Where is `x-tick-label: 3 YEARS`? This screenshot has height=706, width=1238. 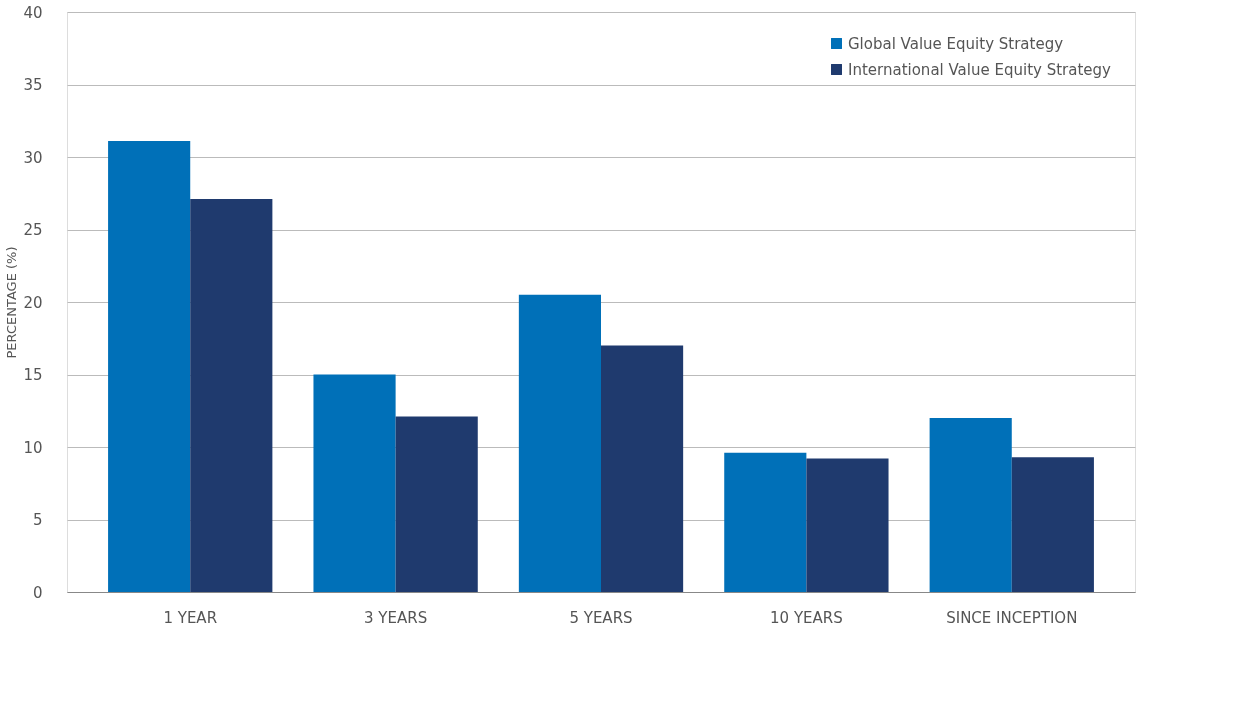
x-tick-label: 3 YEARS is located at coordinates (396, 617).